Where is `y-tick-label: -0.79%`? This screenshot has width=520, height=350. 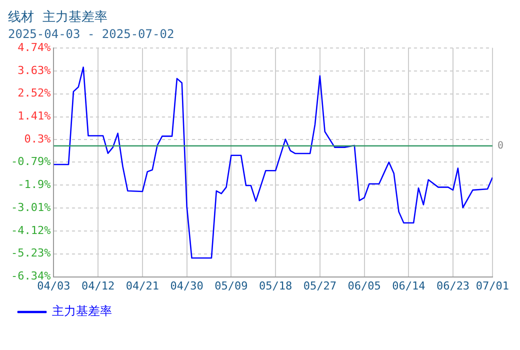
y-tick-label: -0.79% is located at coordinates (31, 161).